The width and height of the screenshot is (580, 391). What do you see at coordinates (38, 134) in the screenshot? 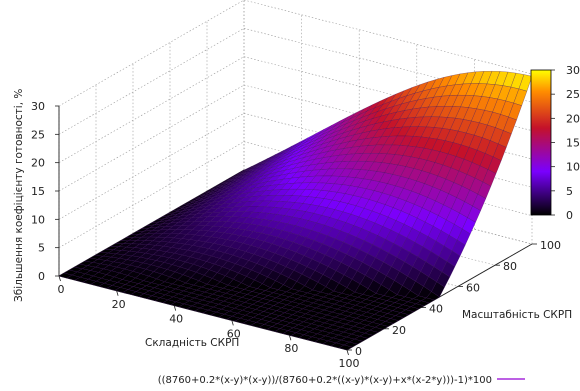
I see `z-tick-label: 25` at bounding box center [38, 134].